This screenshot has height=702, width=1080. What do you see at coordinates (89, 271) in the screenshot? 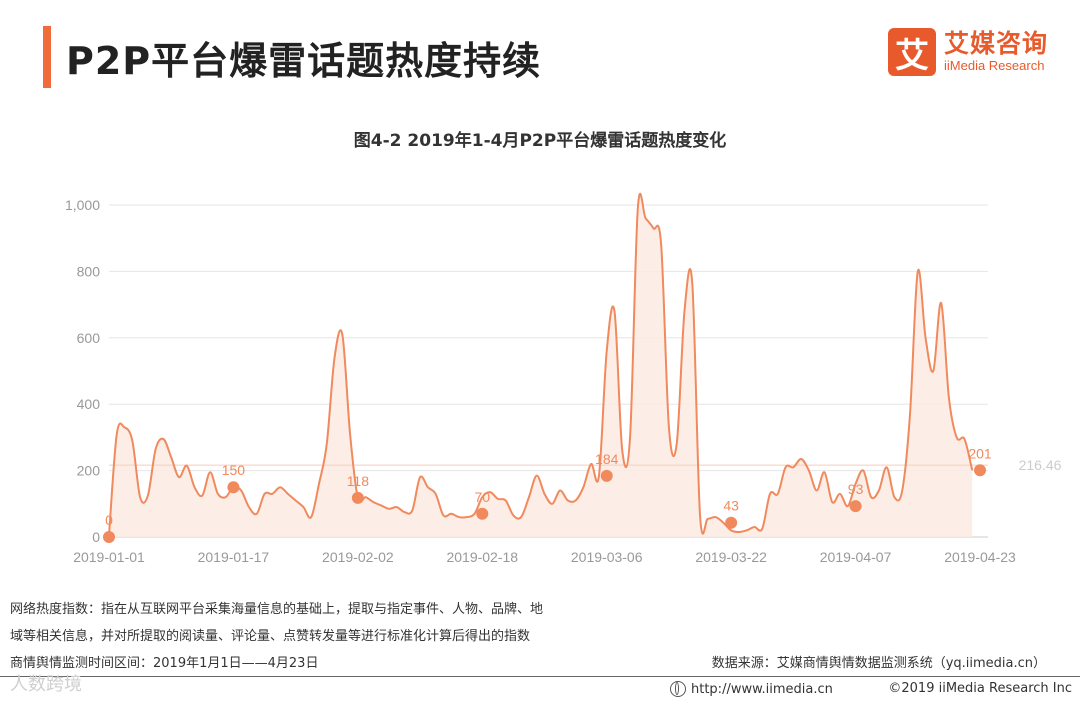
I see `y-tick-label: 800` at bounding box center [89, 271].